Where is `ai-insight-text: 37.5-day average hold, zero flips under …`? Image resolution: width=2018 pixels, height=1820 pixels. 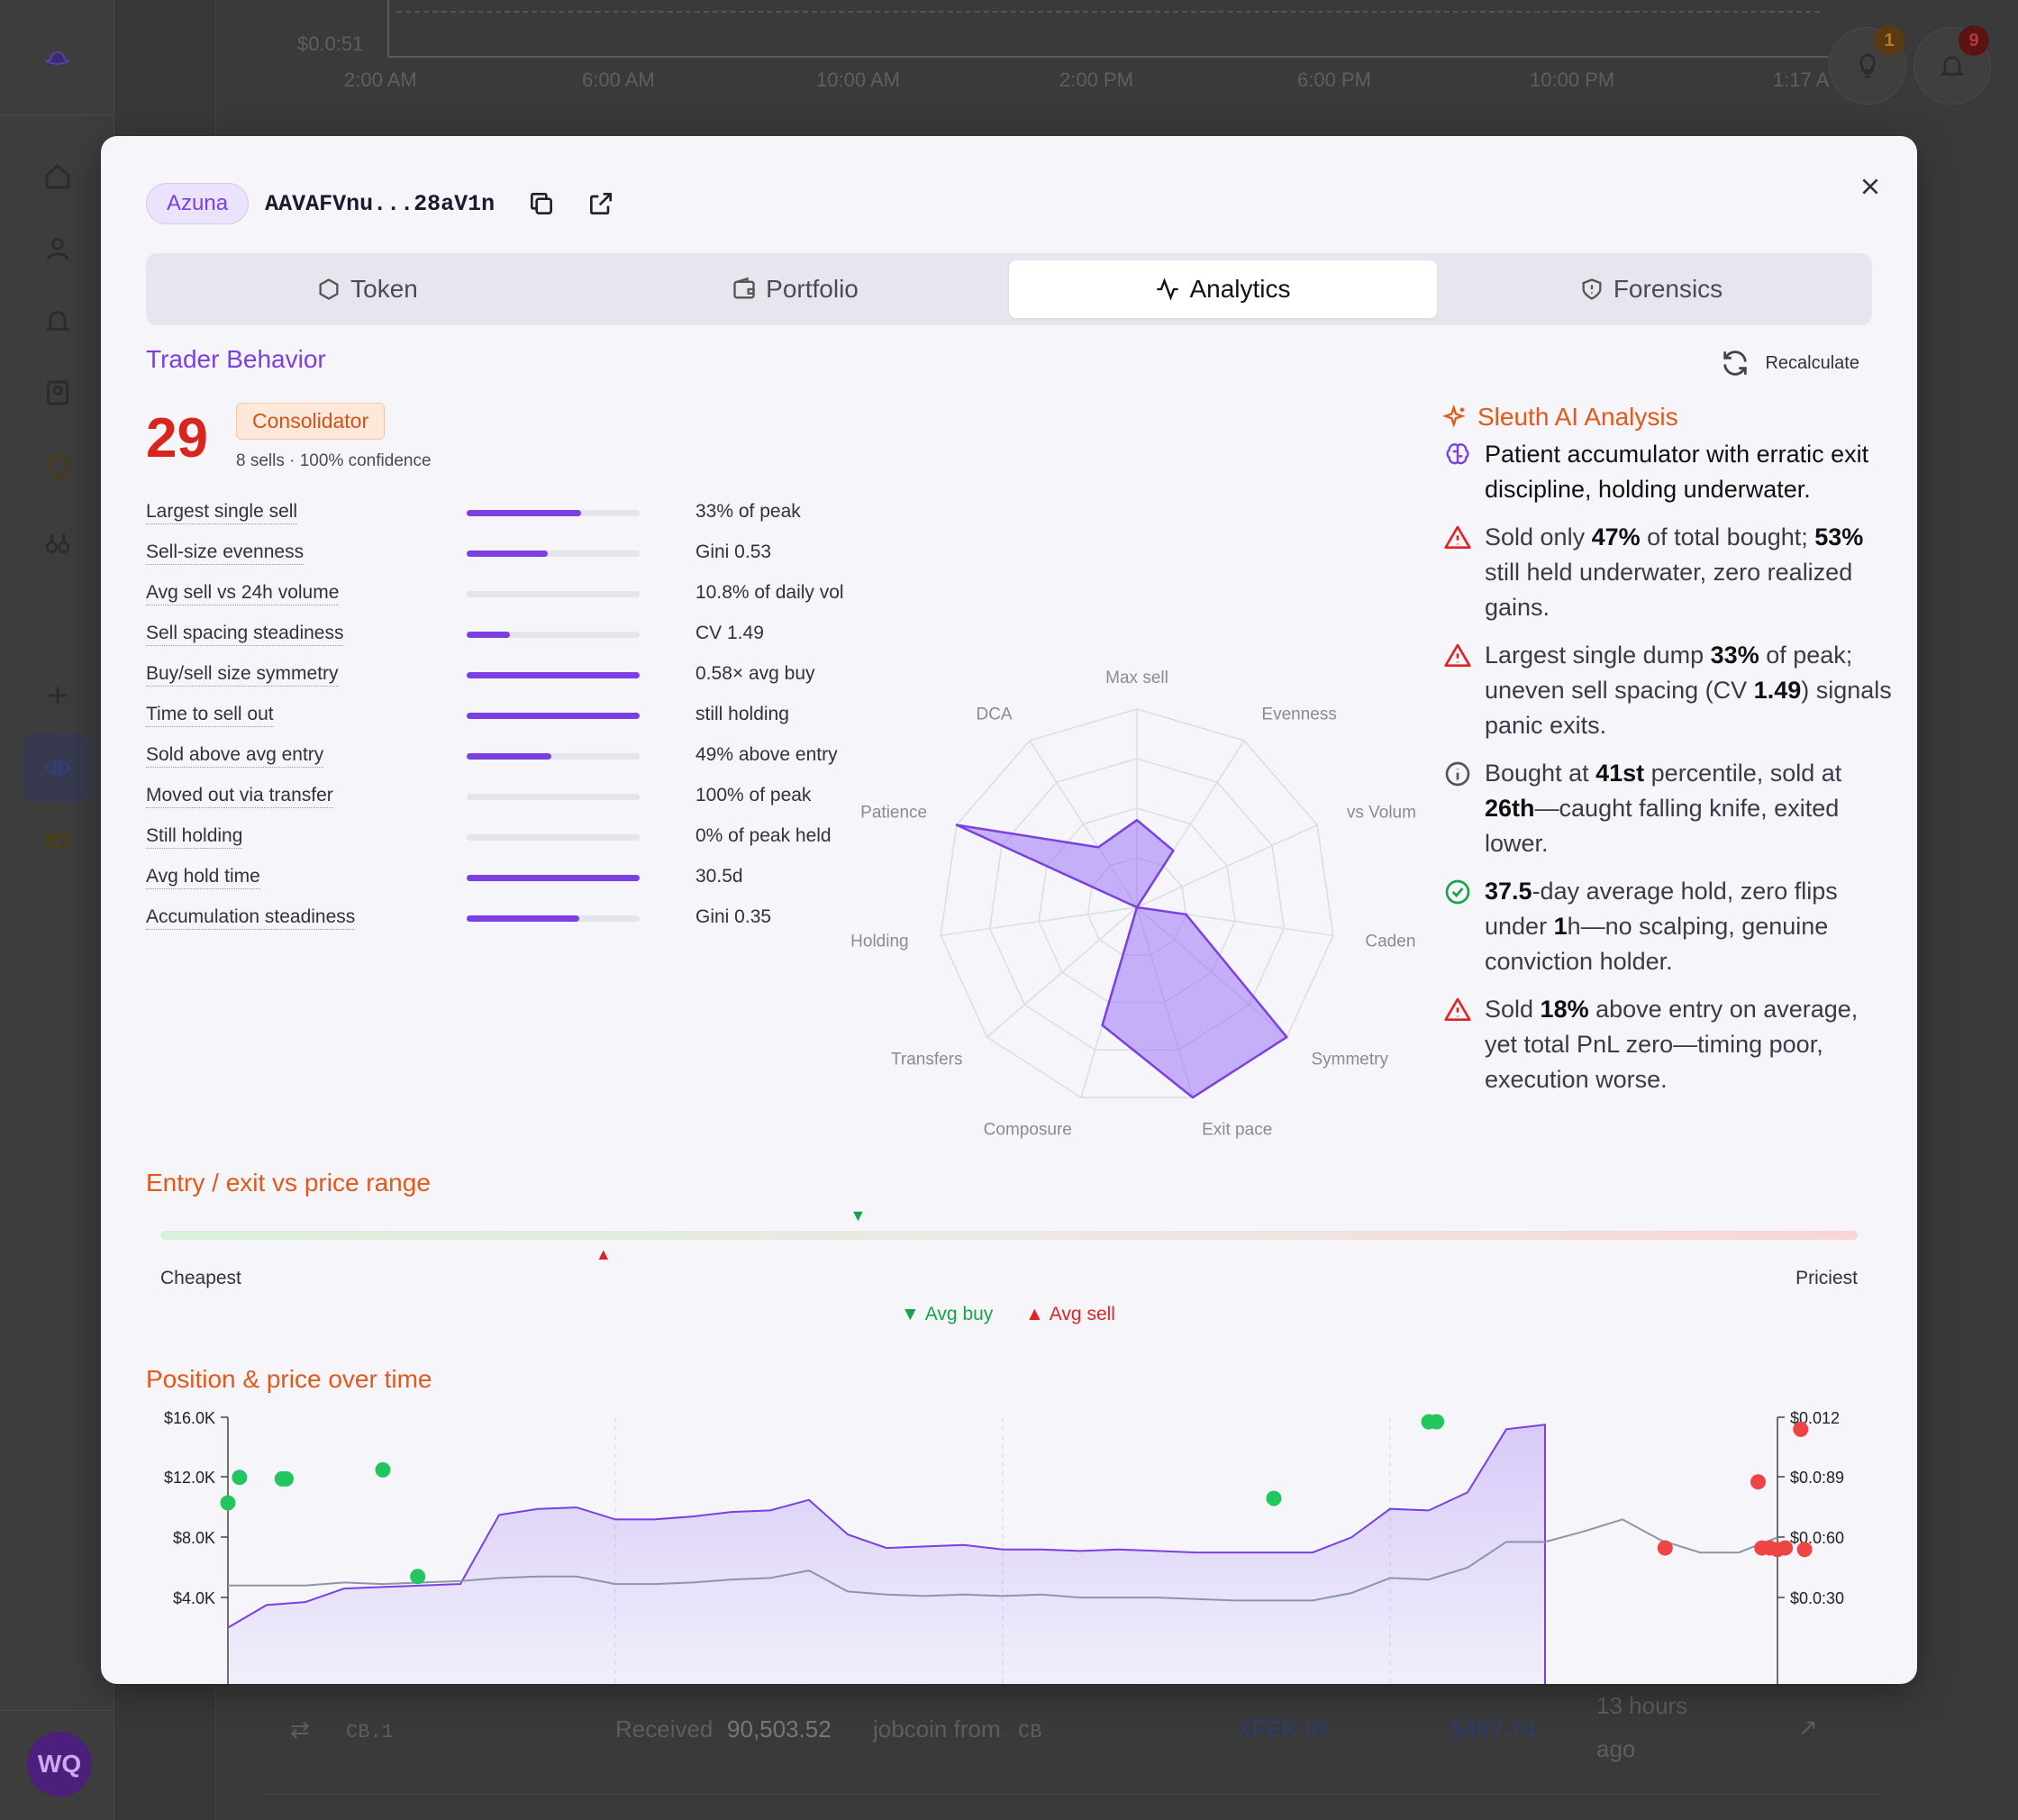
ai-insight-text: 37.5-day average hold, zero flips under … is located at coordinates (1661, 926).